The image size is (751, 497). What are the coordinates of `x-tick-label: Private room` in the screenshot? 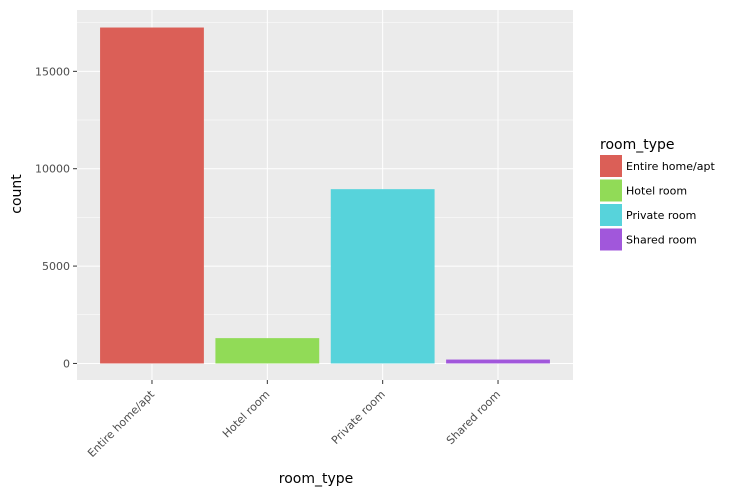 It's located at (358, 417).